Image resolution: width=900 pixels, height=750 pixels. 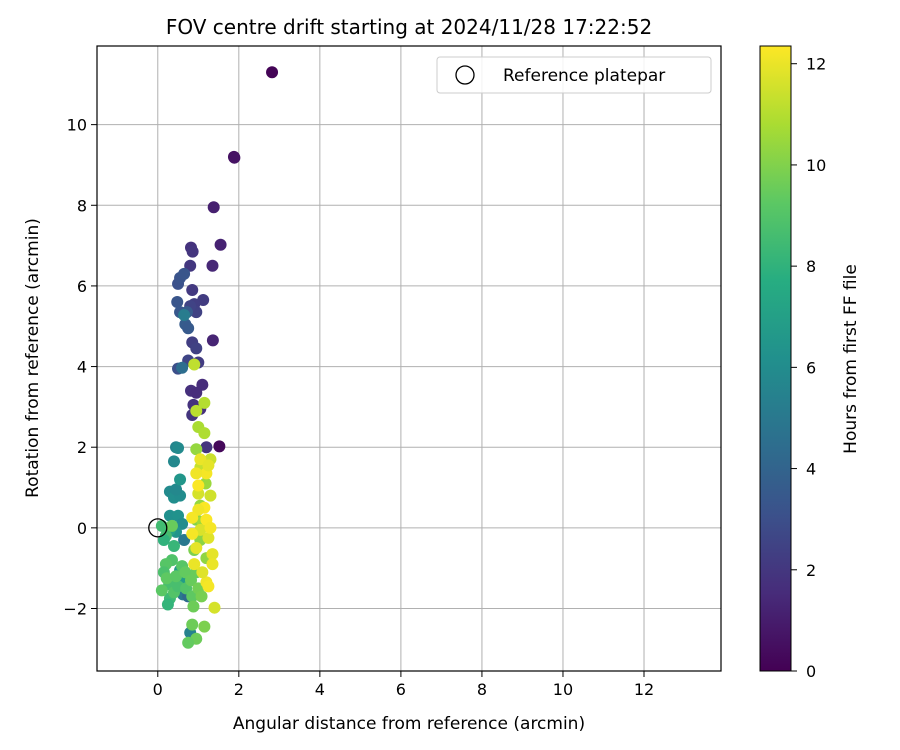 I want to click on y-tick-label: 8, so click(x=82, y=205).